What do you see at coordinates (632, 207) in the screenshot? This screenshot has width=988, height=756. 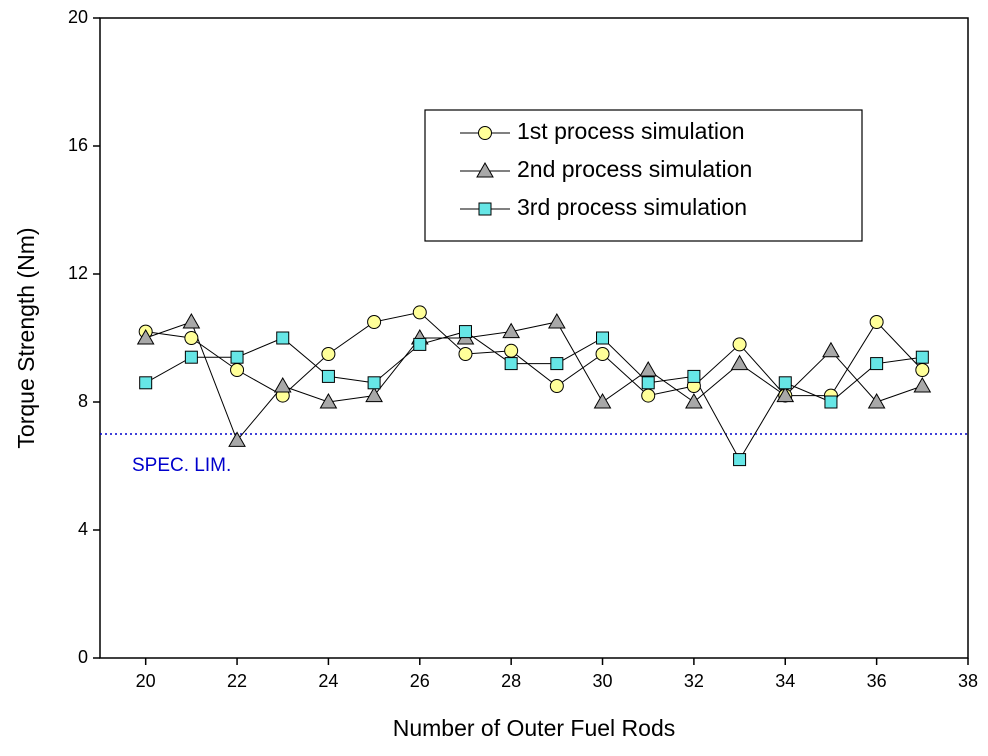 I see `legend-label: 3rd process simulation` at bounding box center [632, 207].